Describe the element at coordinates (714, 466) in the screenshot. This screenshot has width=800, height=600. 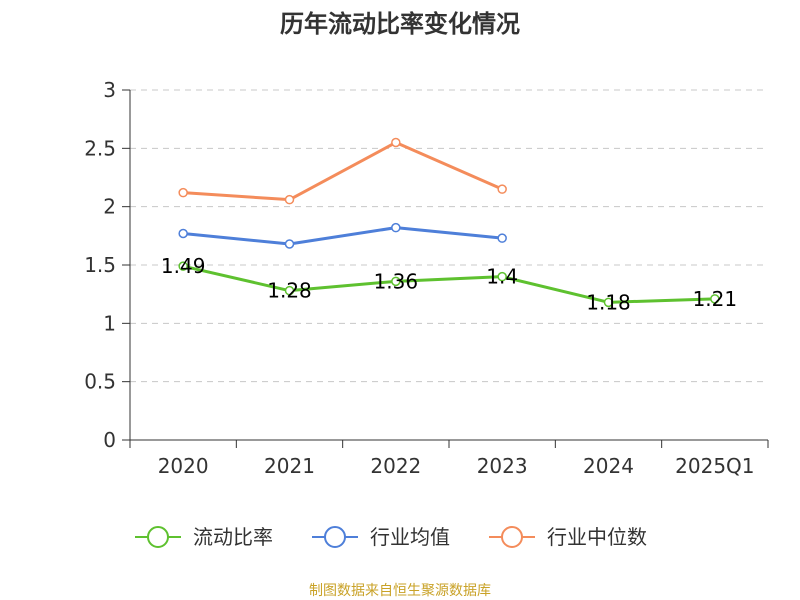
I see `x-tick-label: 2025Q1` at that location.